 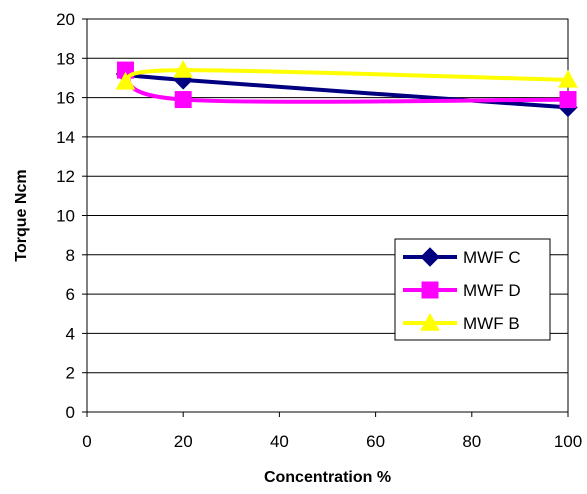 I want to click on legend-label: MWF B, so click(x=491, y=323).